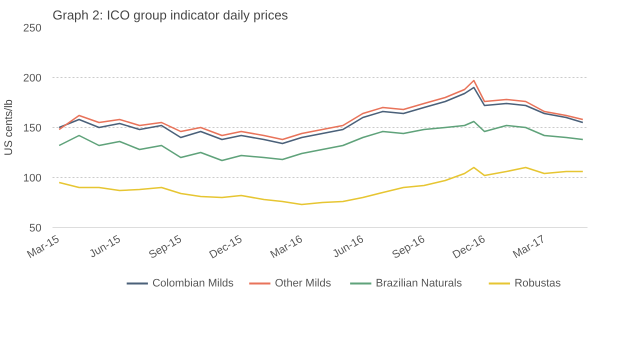 The width and height of the screenshot is (623, 339). I want to click on chart-title: Graph 2: ICO group indicator daily prices, so click(170, 15).